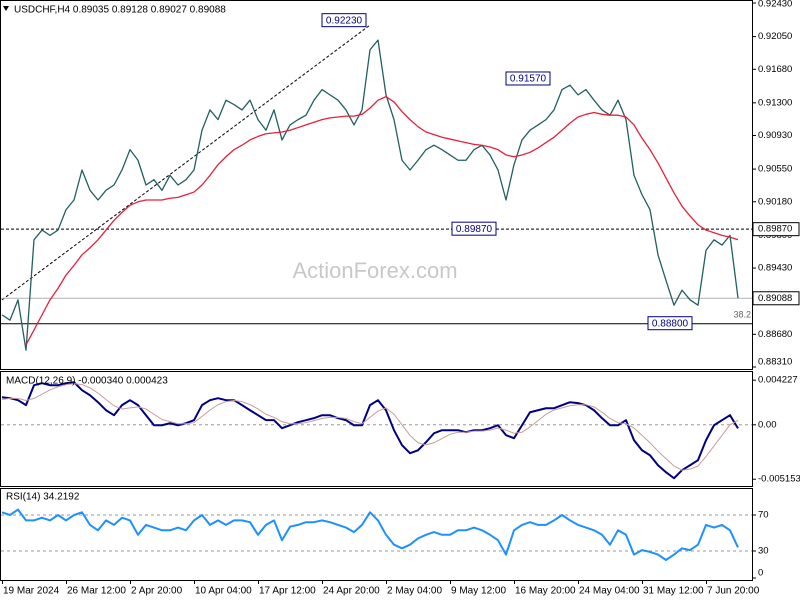 This screenshot has width=800, height=600. Describe the element at coordinates (775, 334) in the screenshot. I see `y-tick-label: 0.88680` at that location.